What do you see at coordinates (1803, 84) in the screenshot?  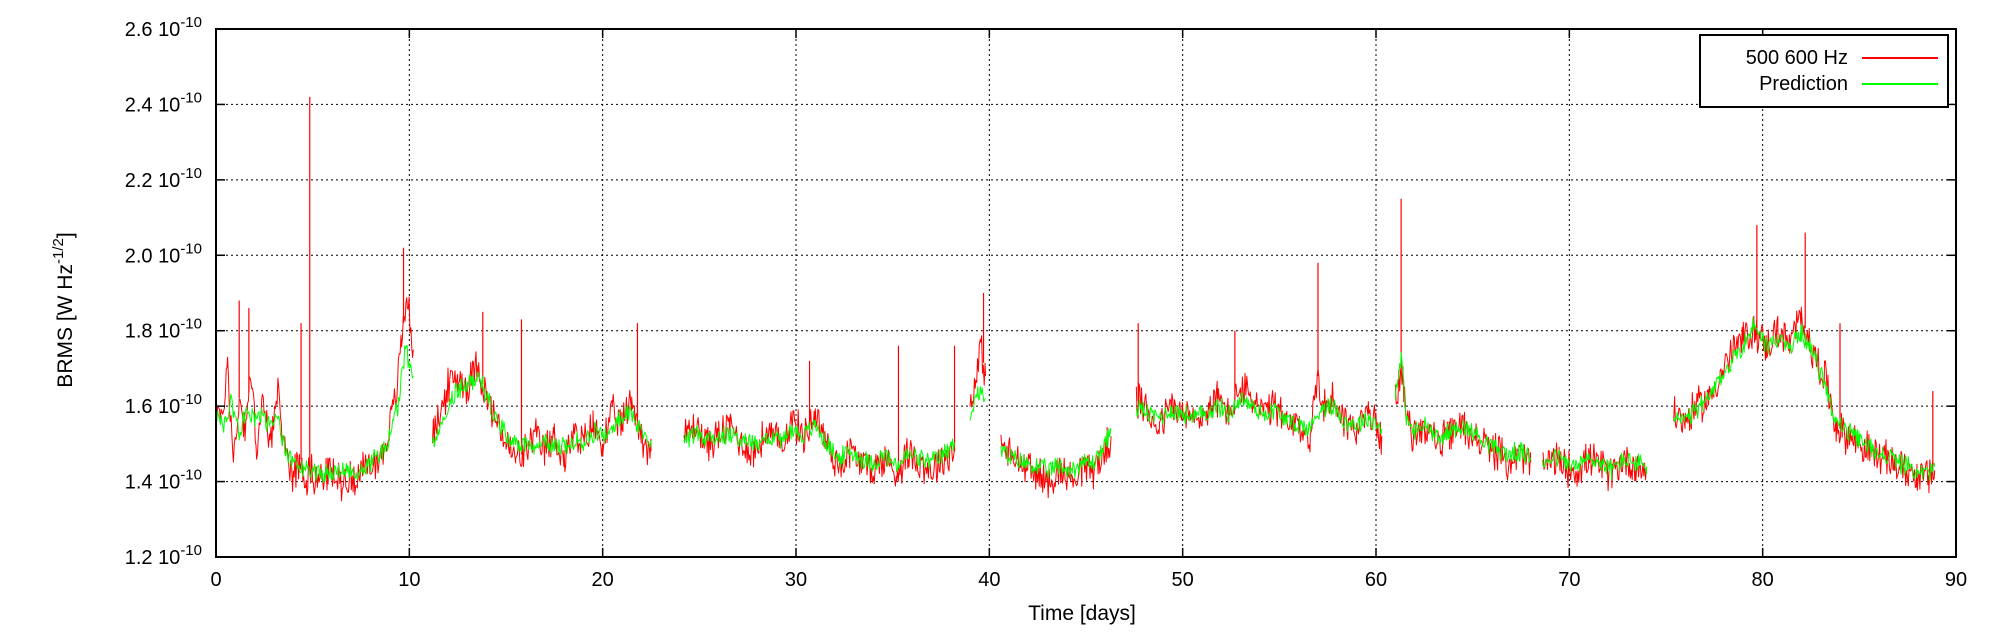 I see `legend-label-prediction: Prediction` at bounding box center [1803, 84].